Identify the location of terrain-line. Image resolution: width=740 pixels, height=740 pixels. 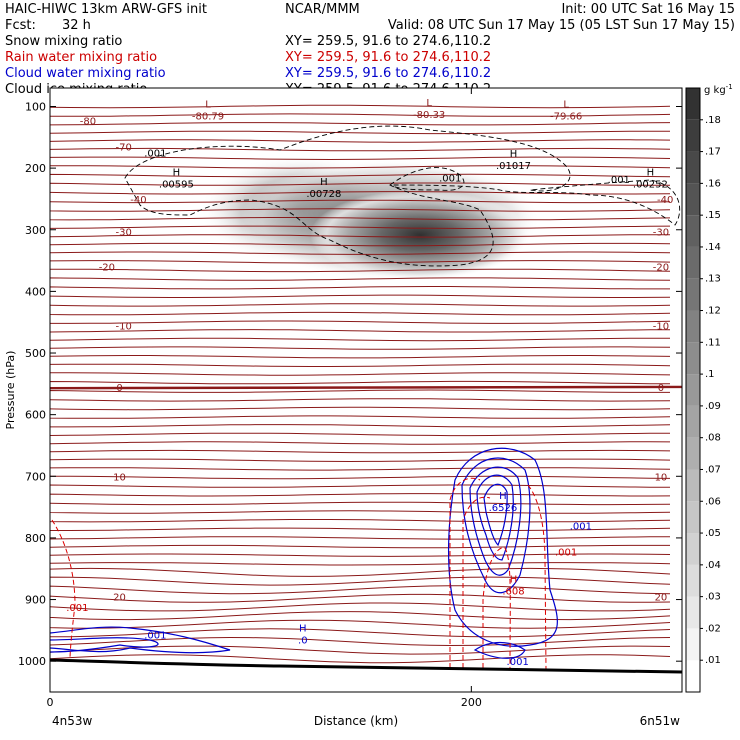
(366, 666).